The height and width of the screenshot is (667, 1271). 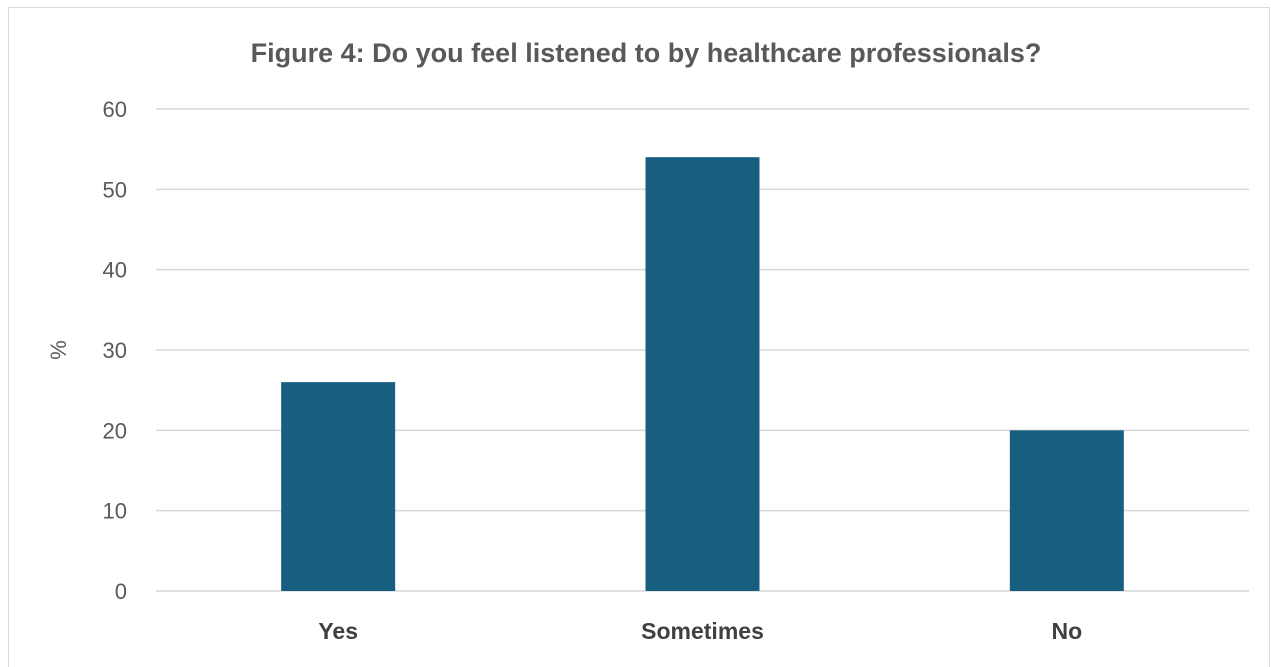 I want to click on x-axis-ticks: Yes Sometimes No, so click(x=700, y=631).